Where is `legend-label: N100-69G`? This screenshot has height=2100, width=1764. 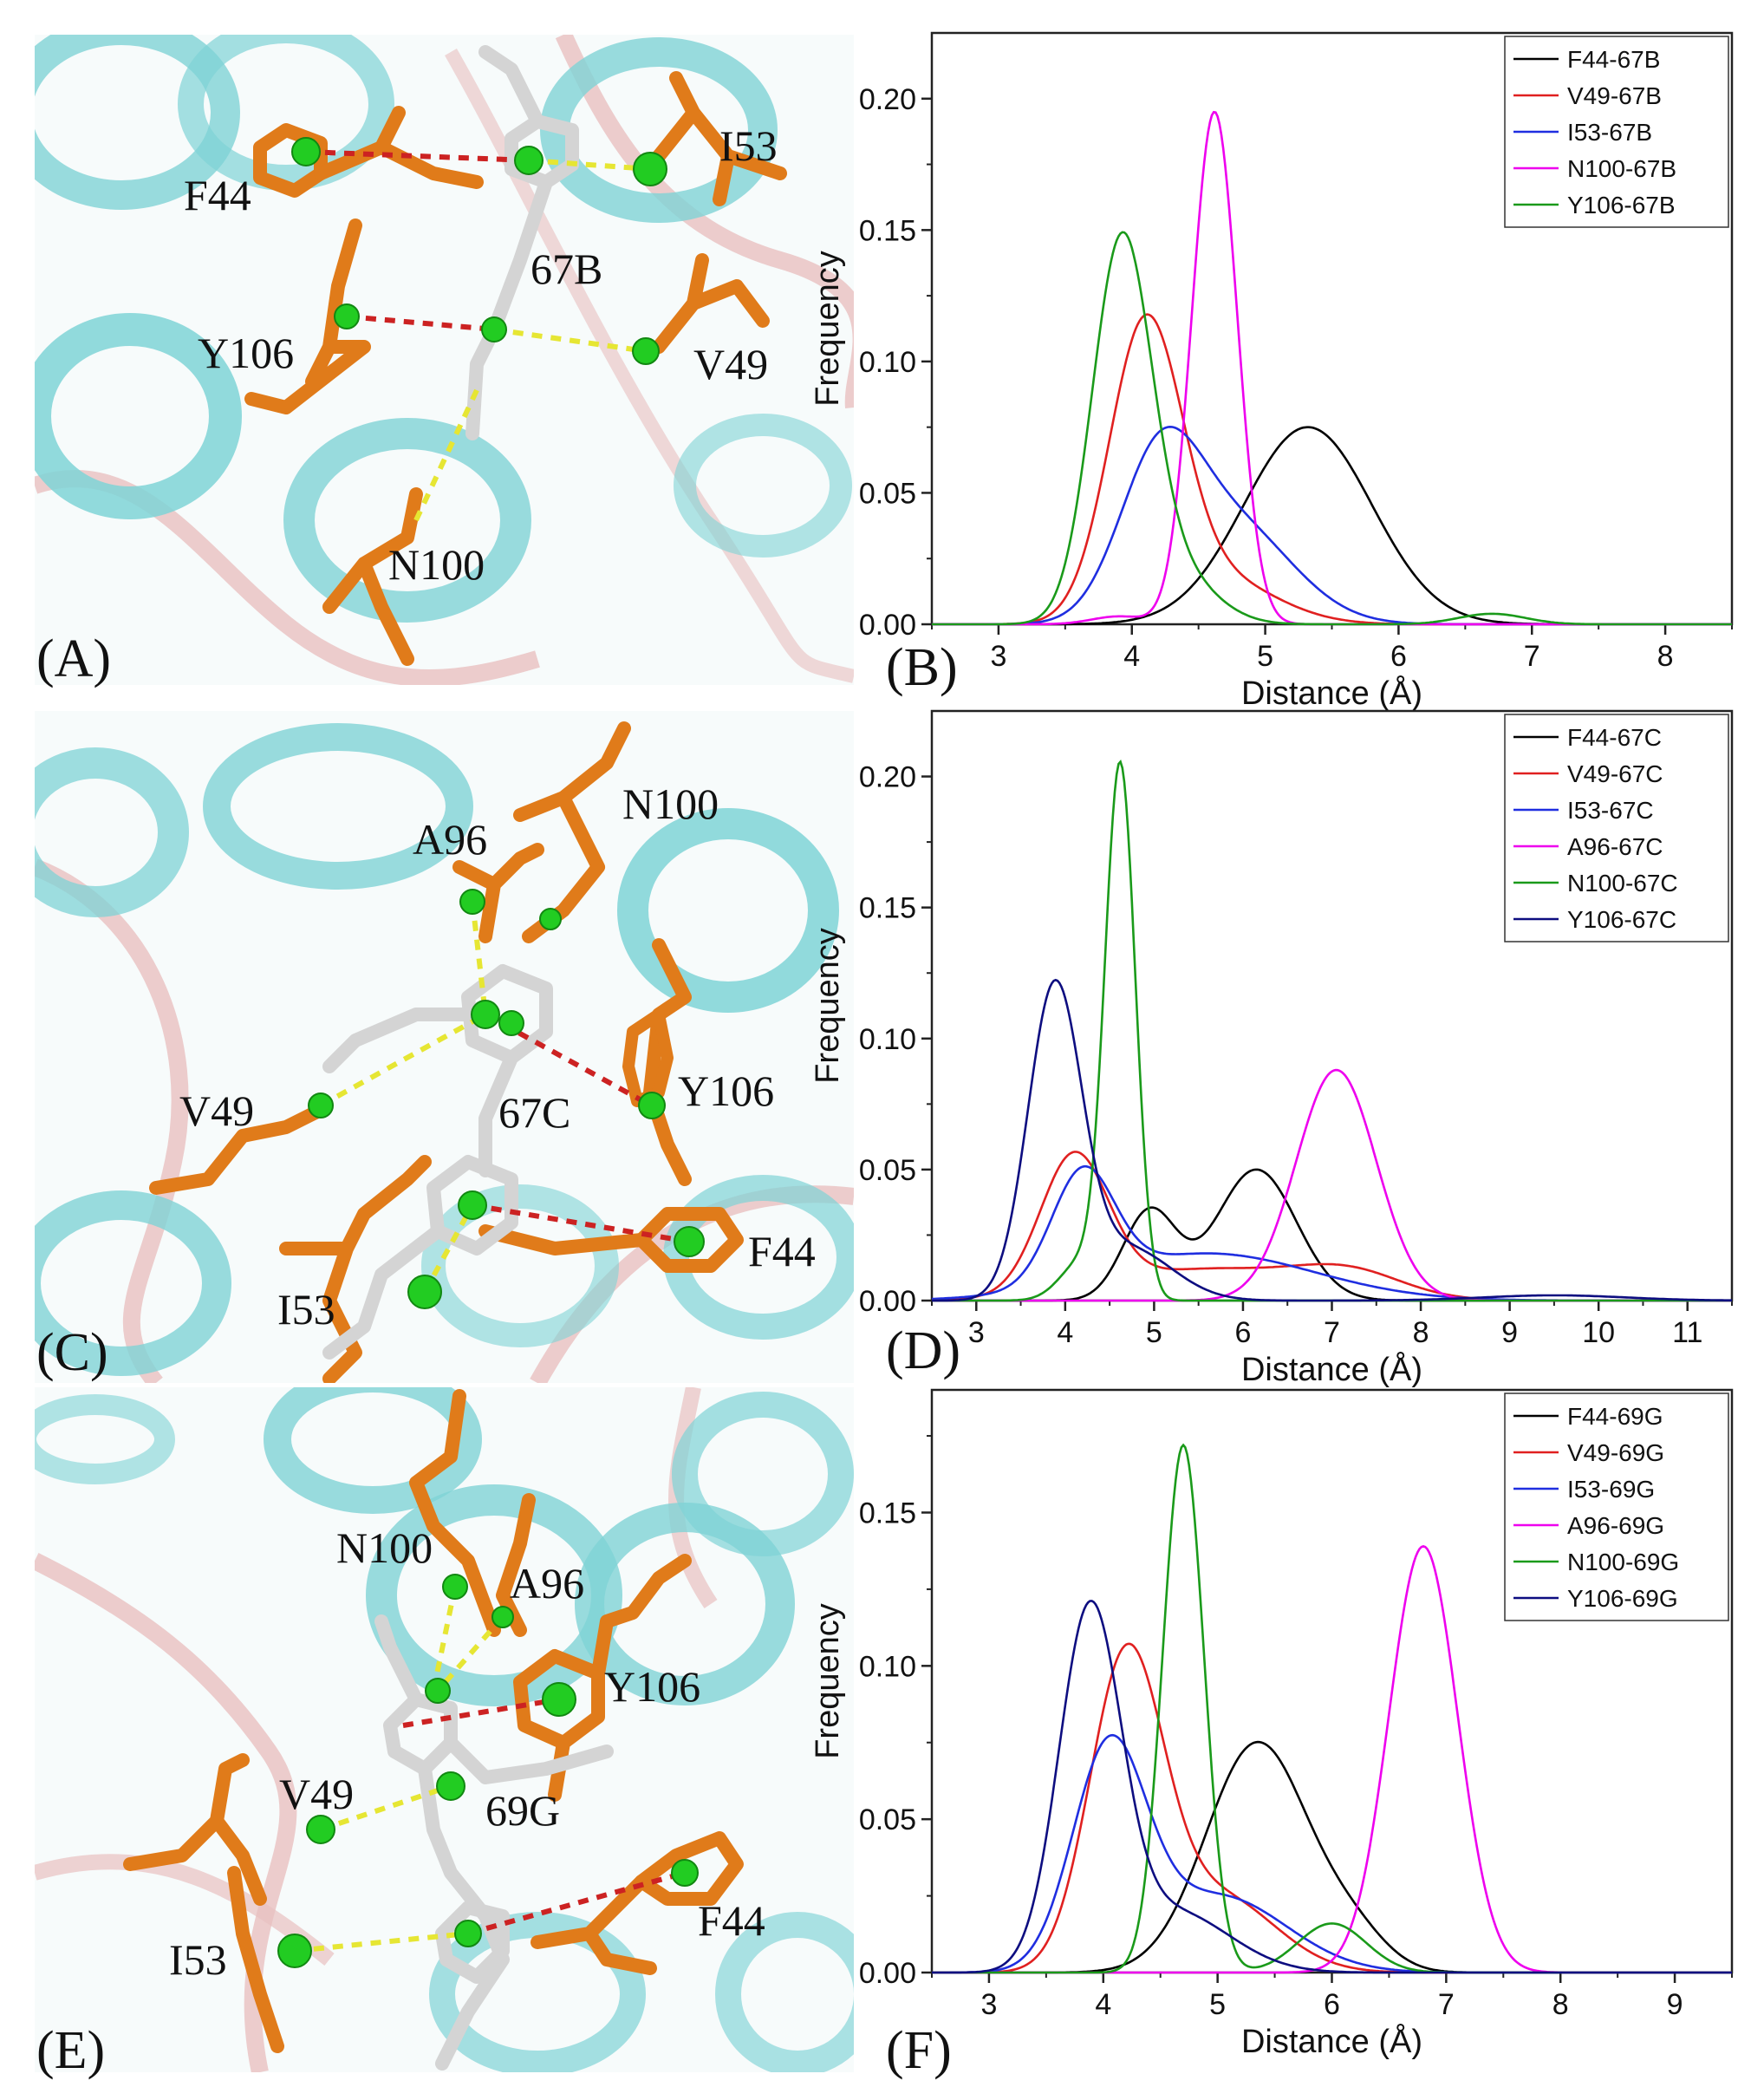 legend-label: N100-69G is located at coordinates (1623, 1562).